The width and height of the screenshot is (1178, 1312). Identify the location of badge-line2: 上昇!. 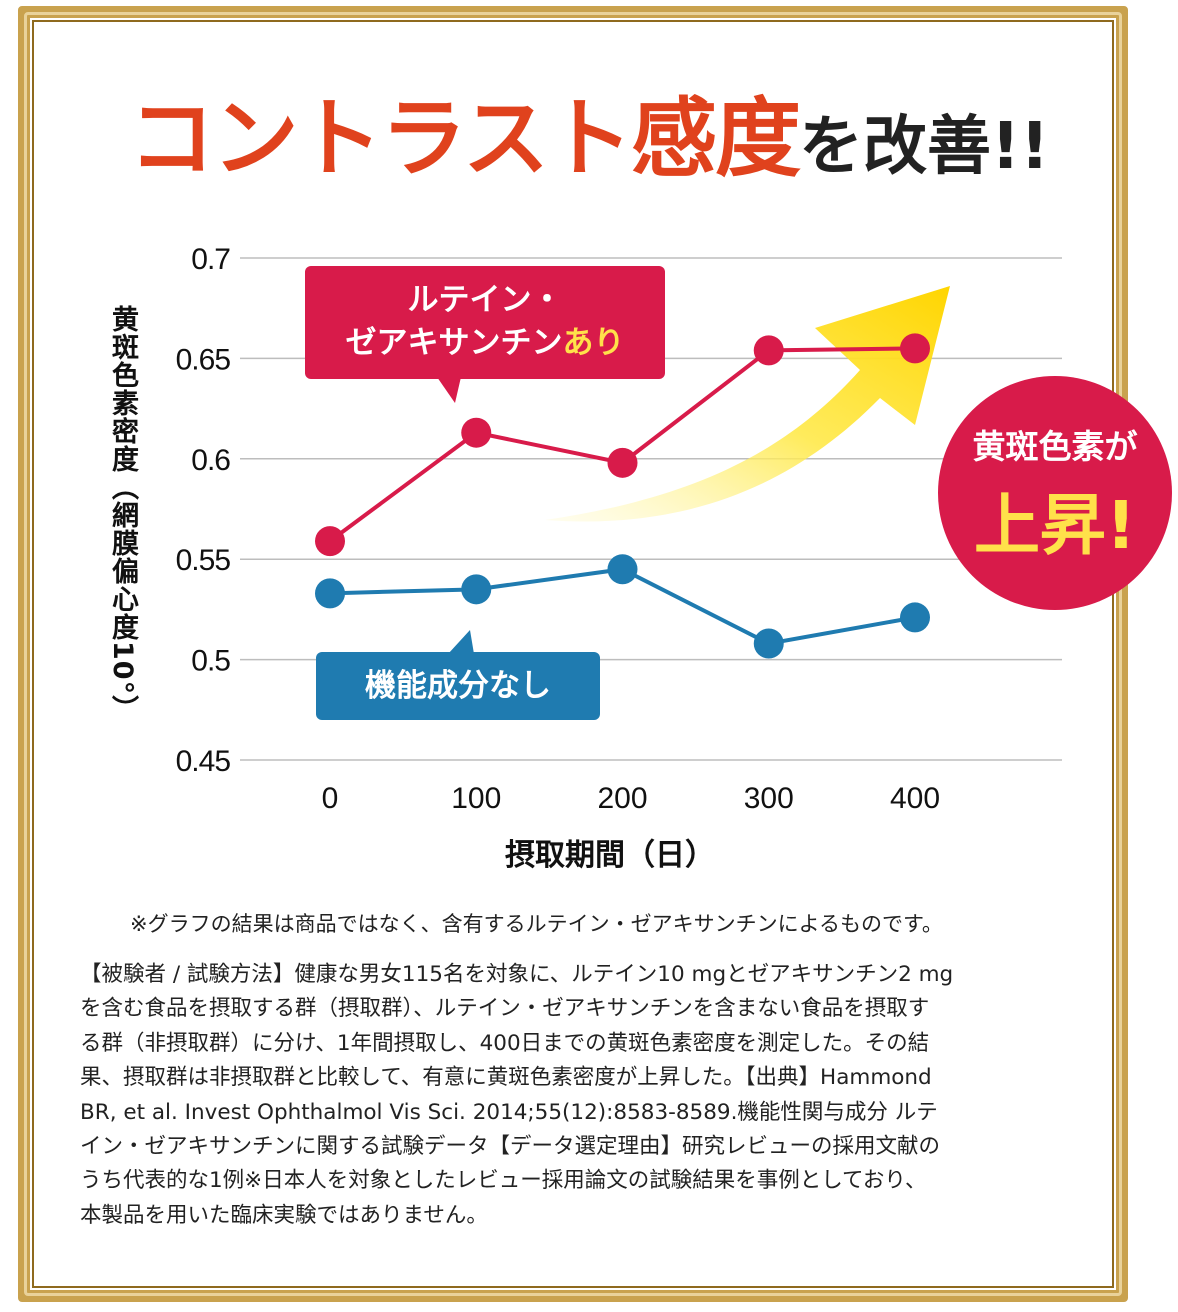
(1055, 525).